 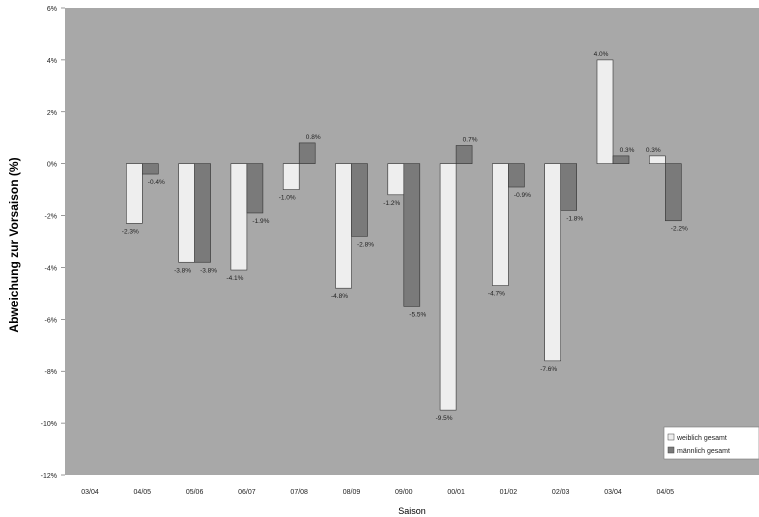 What do you see at coordinates (561, 492) in the screenshot?
I see `x-tick-label: 02/03` at bounding box center [561, 492].